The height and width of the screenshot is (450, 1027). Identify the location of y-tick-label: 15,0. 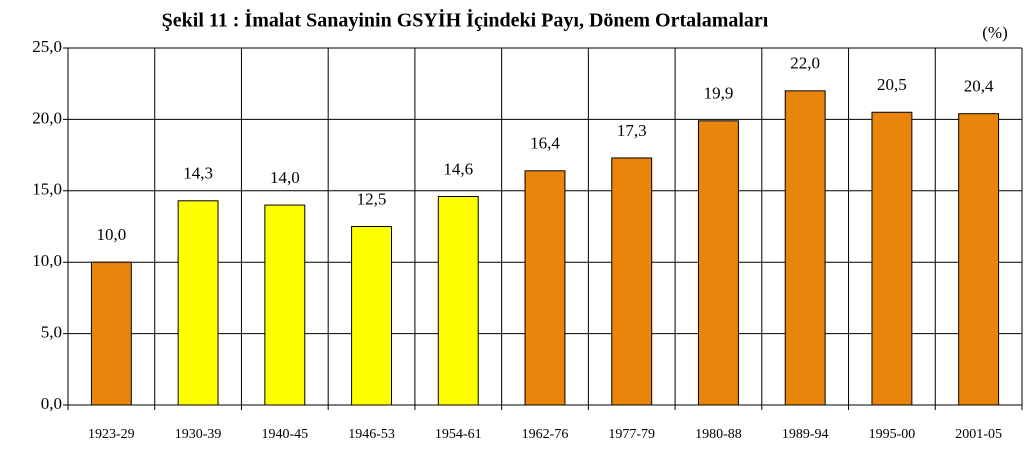
(47, 189).